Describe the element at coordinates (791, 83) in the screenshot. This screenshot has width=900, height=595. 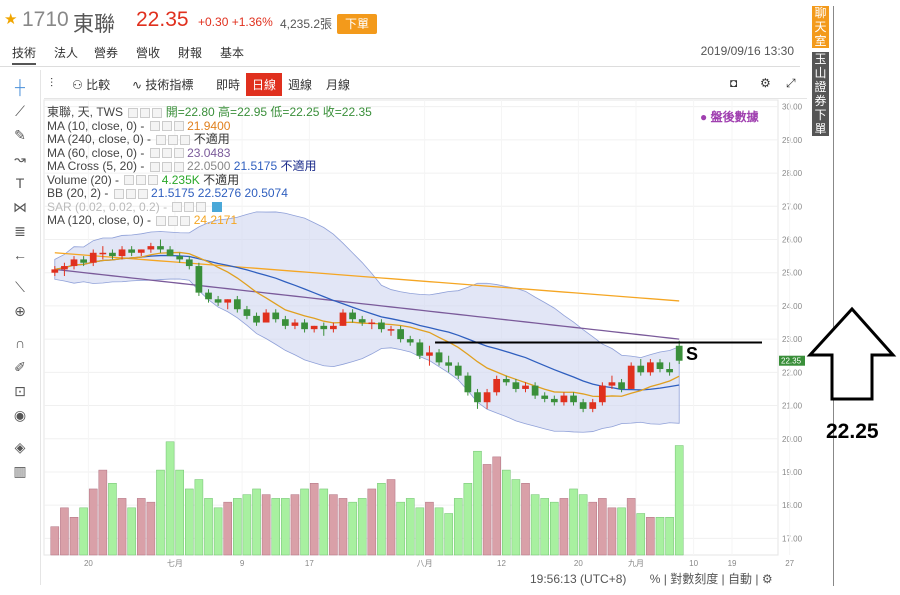
I see `fullscreen-icon: ⤢` at that location.